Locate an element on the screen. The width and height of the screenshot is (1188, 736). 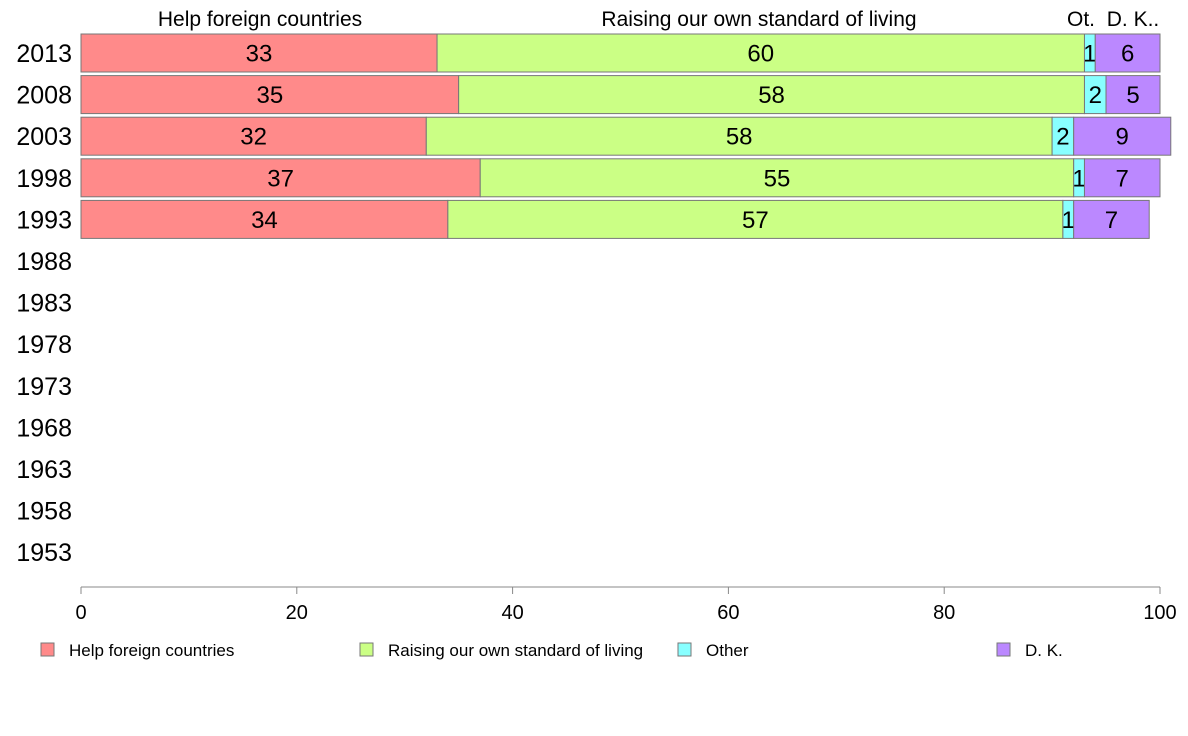
year-label-1968: 1968 is located at coordinates (44, 428).